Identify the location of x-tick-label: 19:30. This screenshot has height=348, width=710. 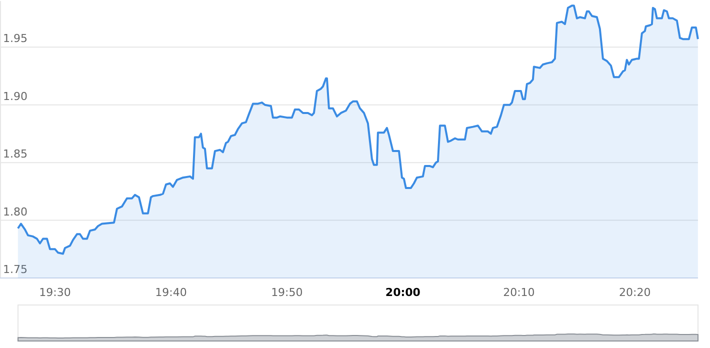
(55, 292).